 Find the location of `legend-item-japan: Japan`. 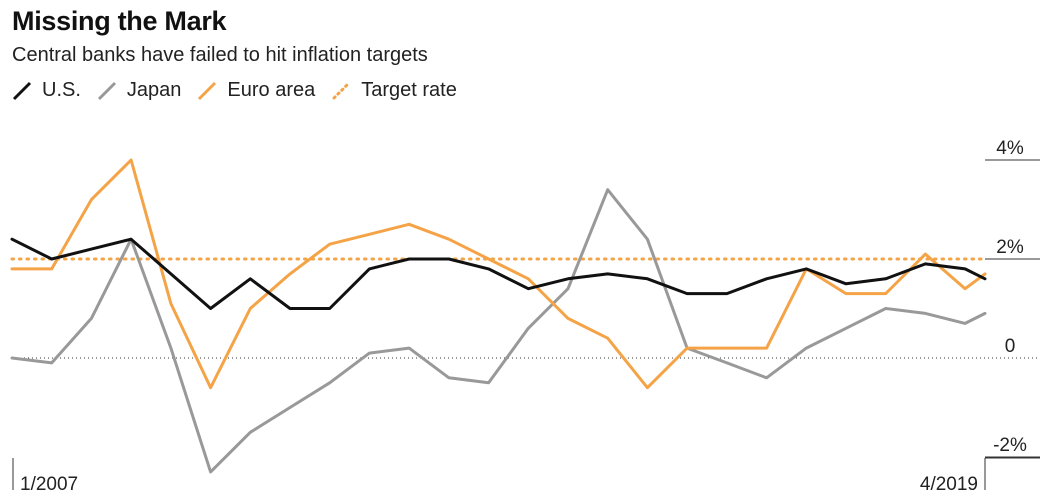

legend-item-japan: Japan is located at coordinates (139, 90).